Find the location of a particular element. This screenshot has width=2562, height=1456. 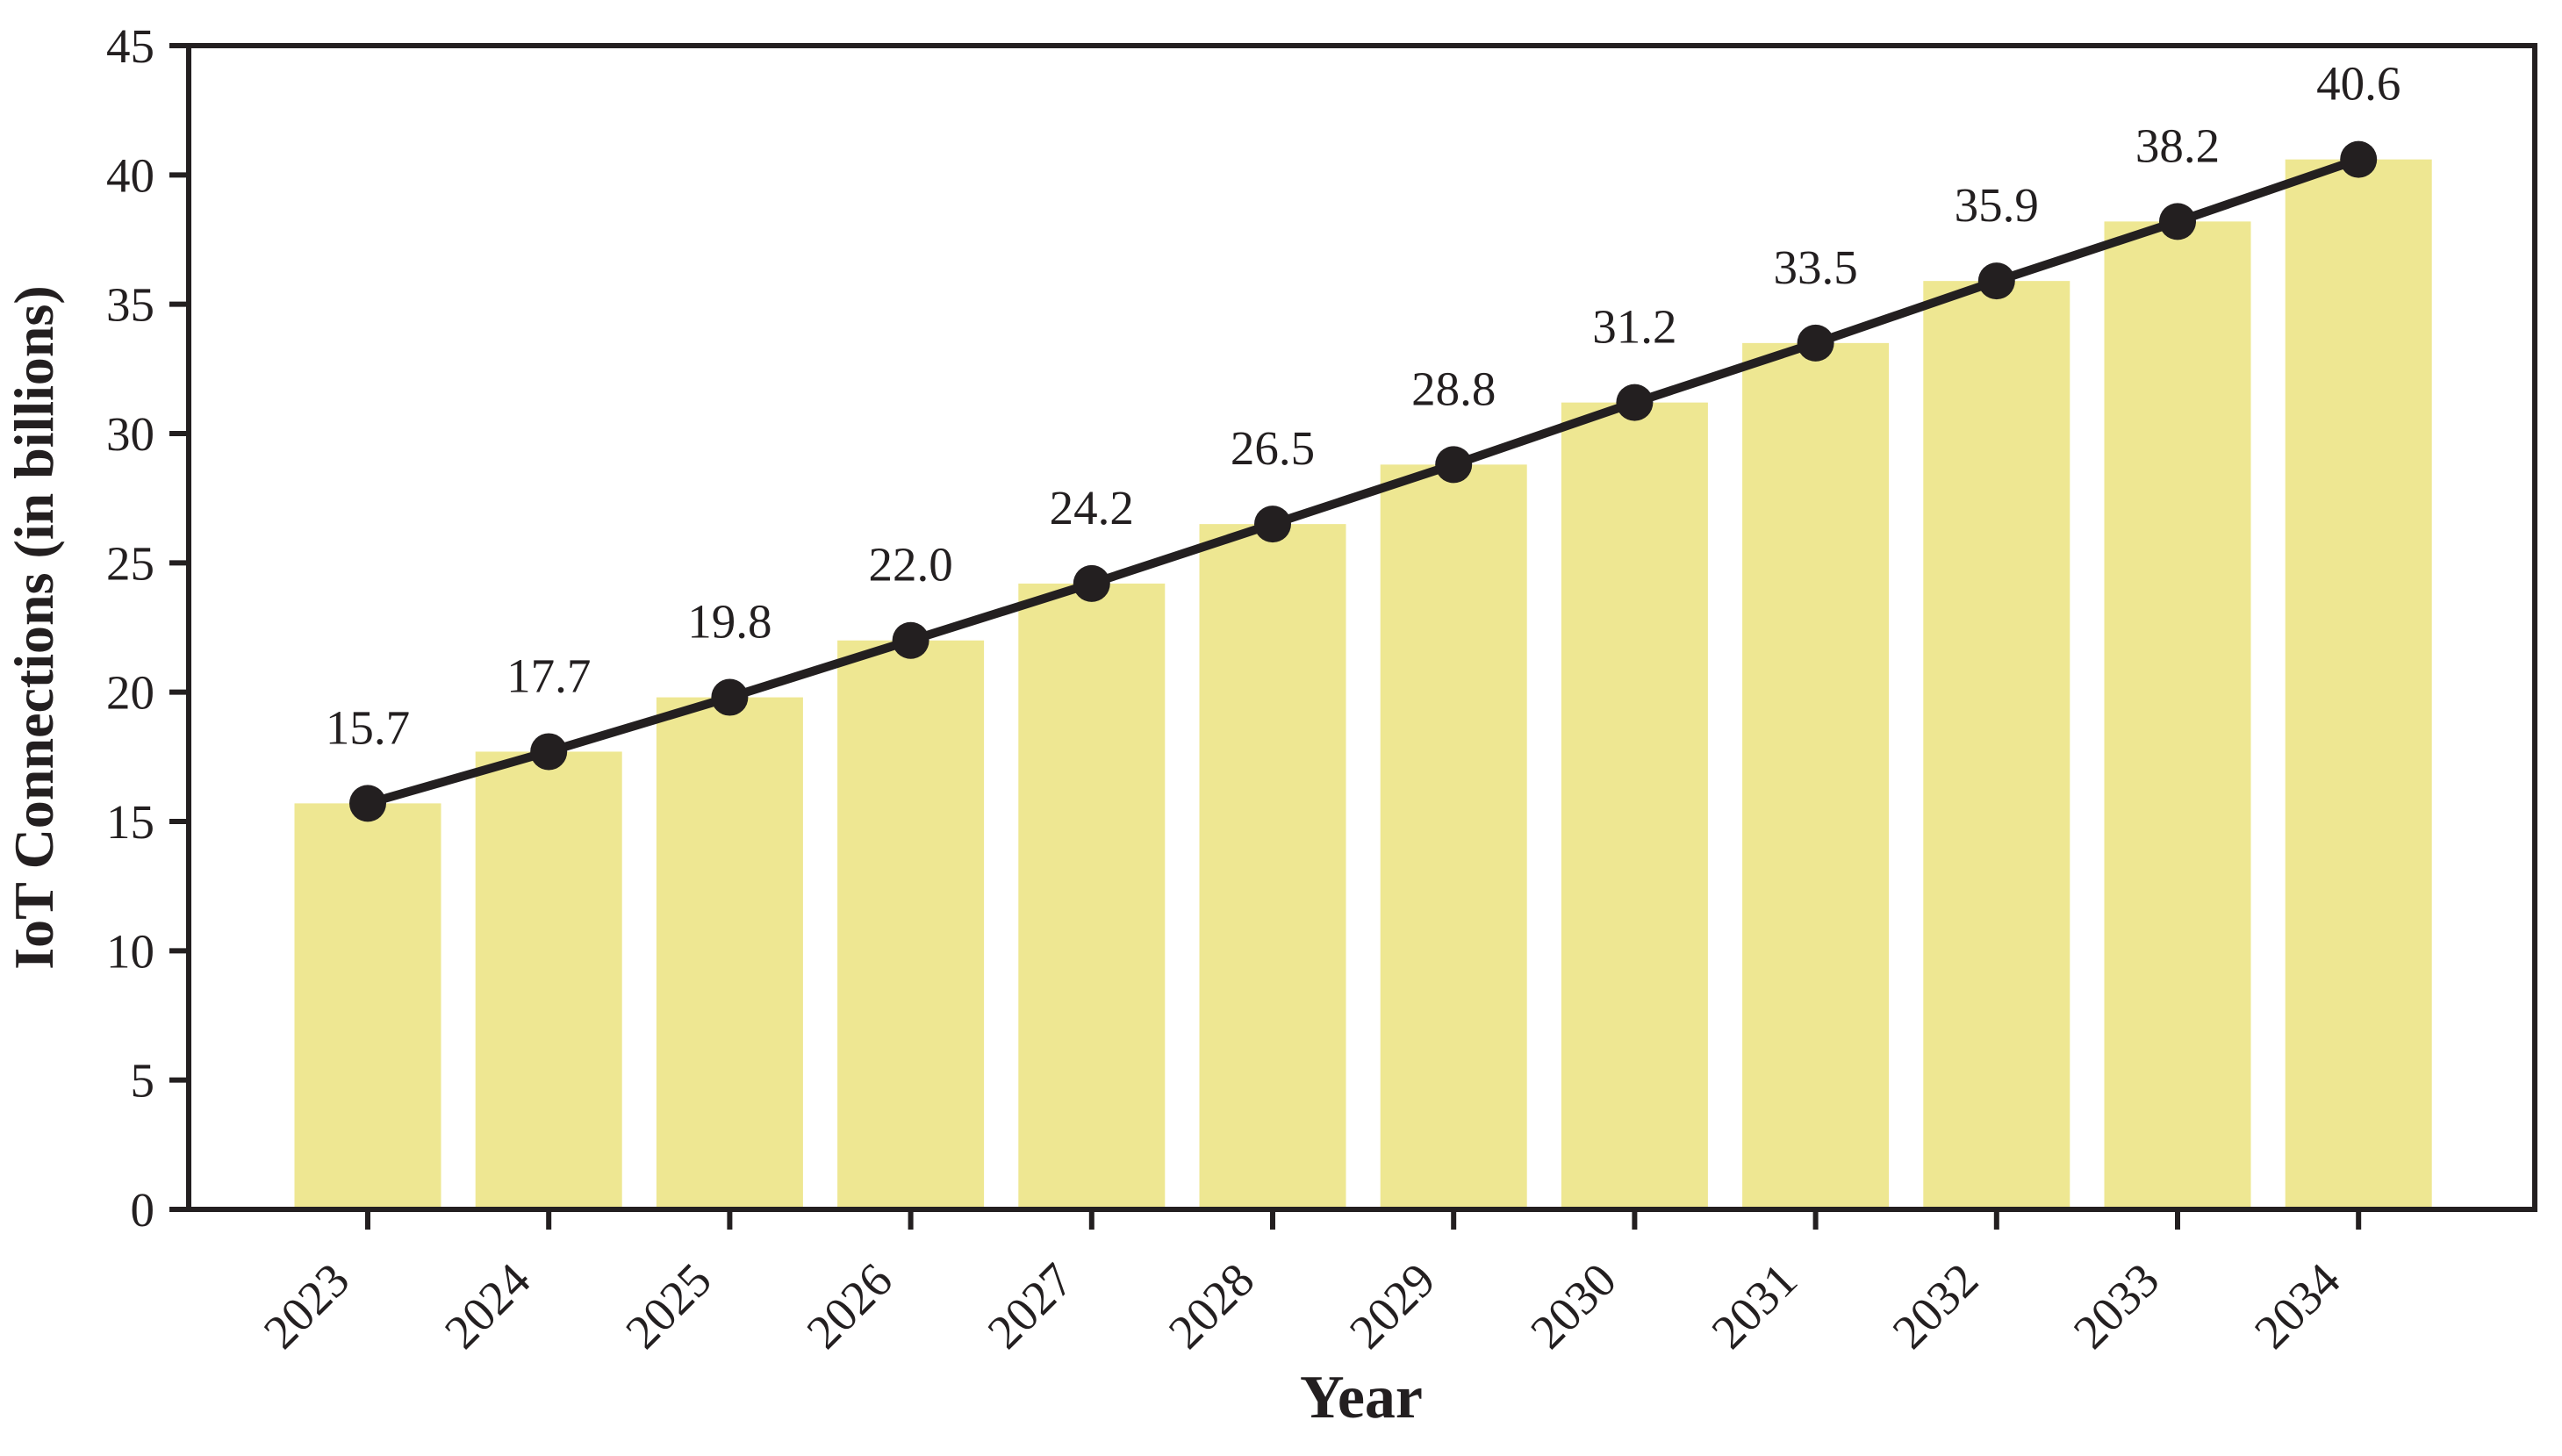

bar-2028 is located at coordinates (1272, 866).